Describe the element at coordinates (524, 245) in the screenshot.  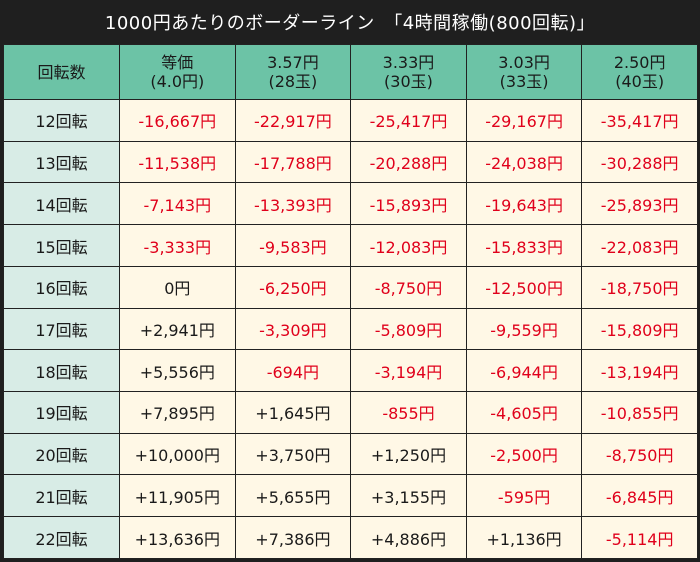
I see `table-cell-value: -15,833円` at that location.